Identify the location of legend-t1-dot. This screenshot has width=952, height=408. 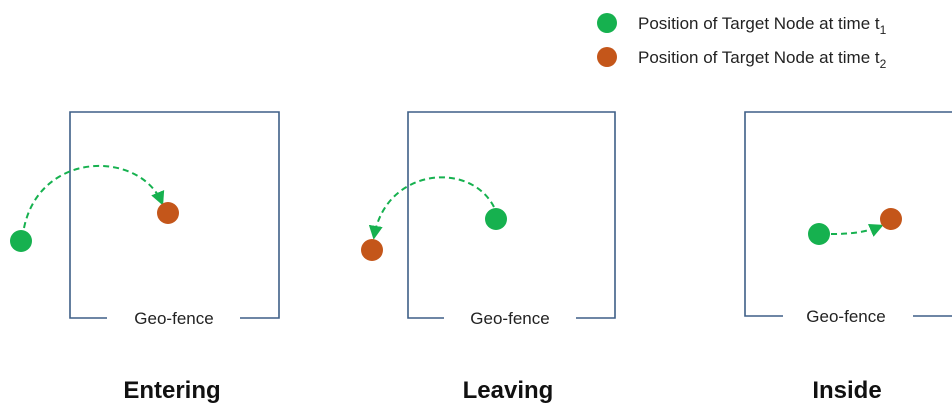
(607, 23).